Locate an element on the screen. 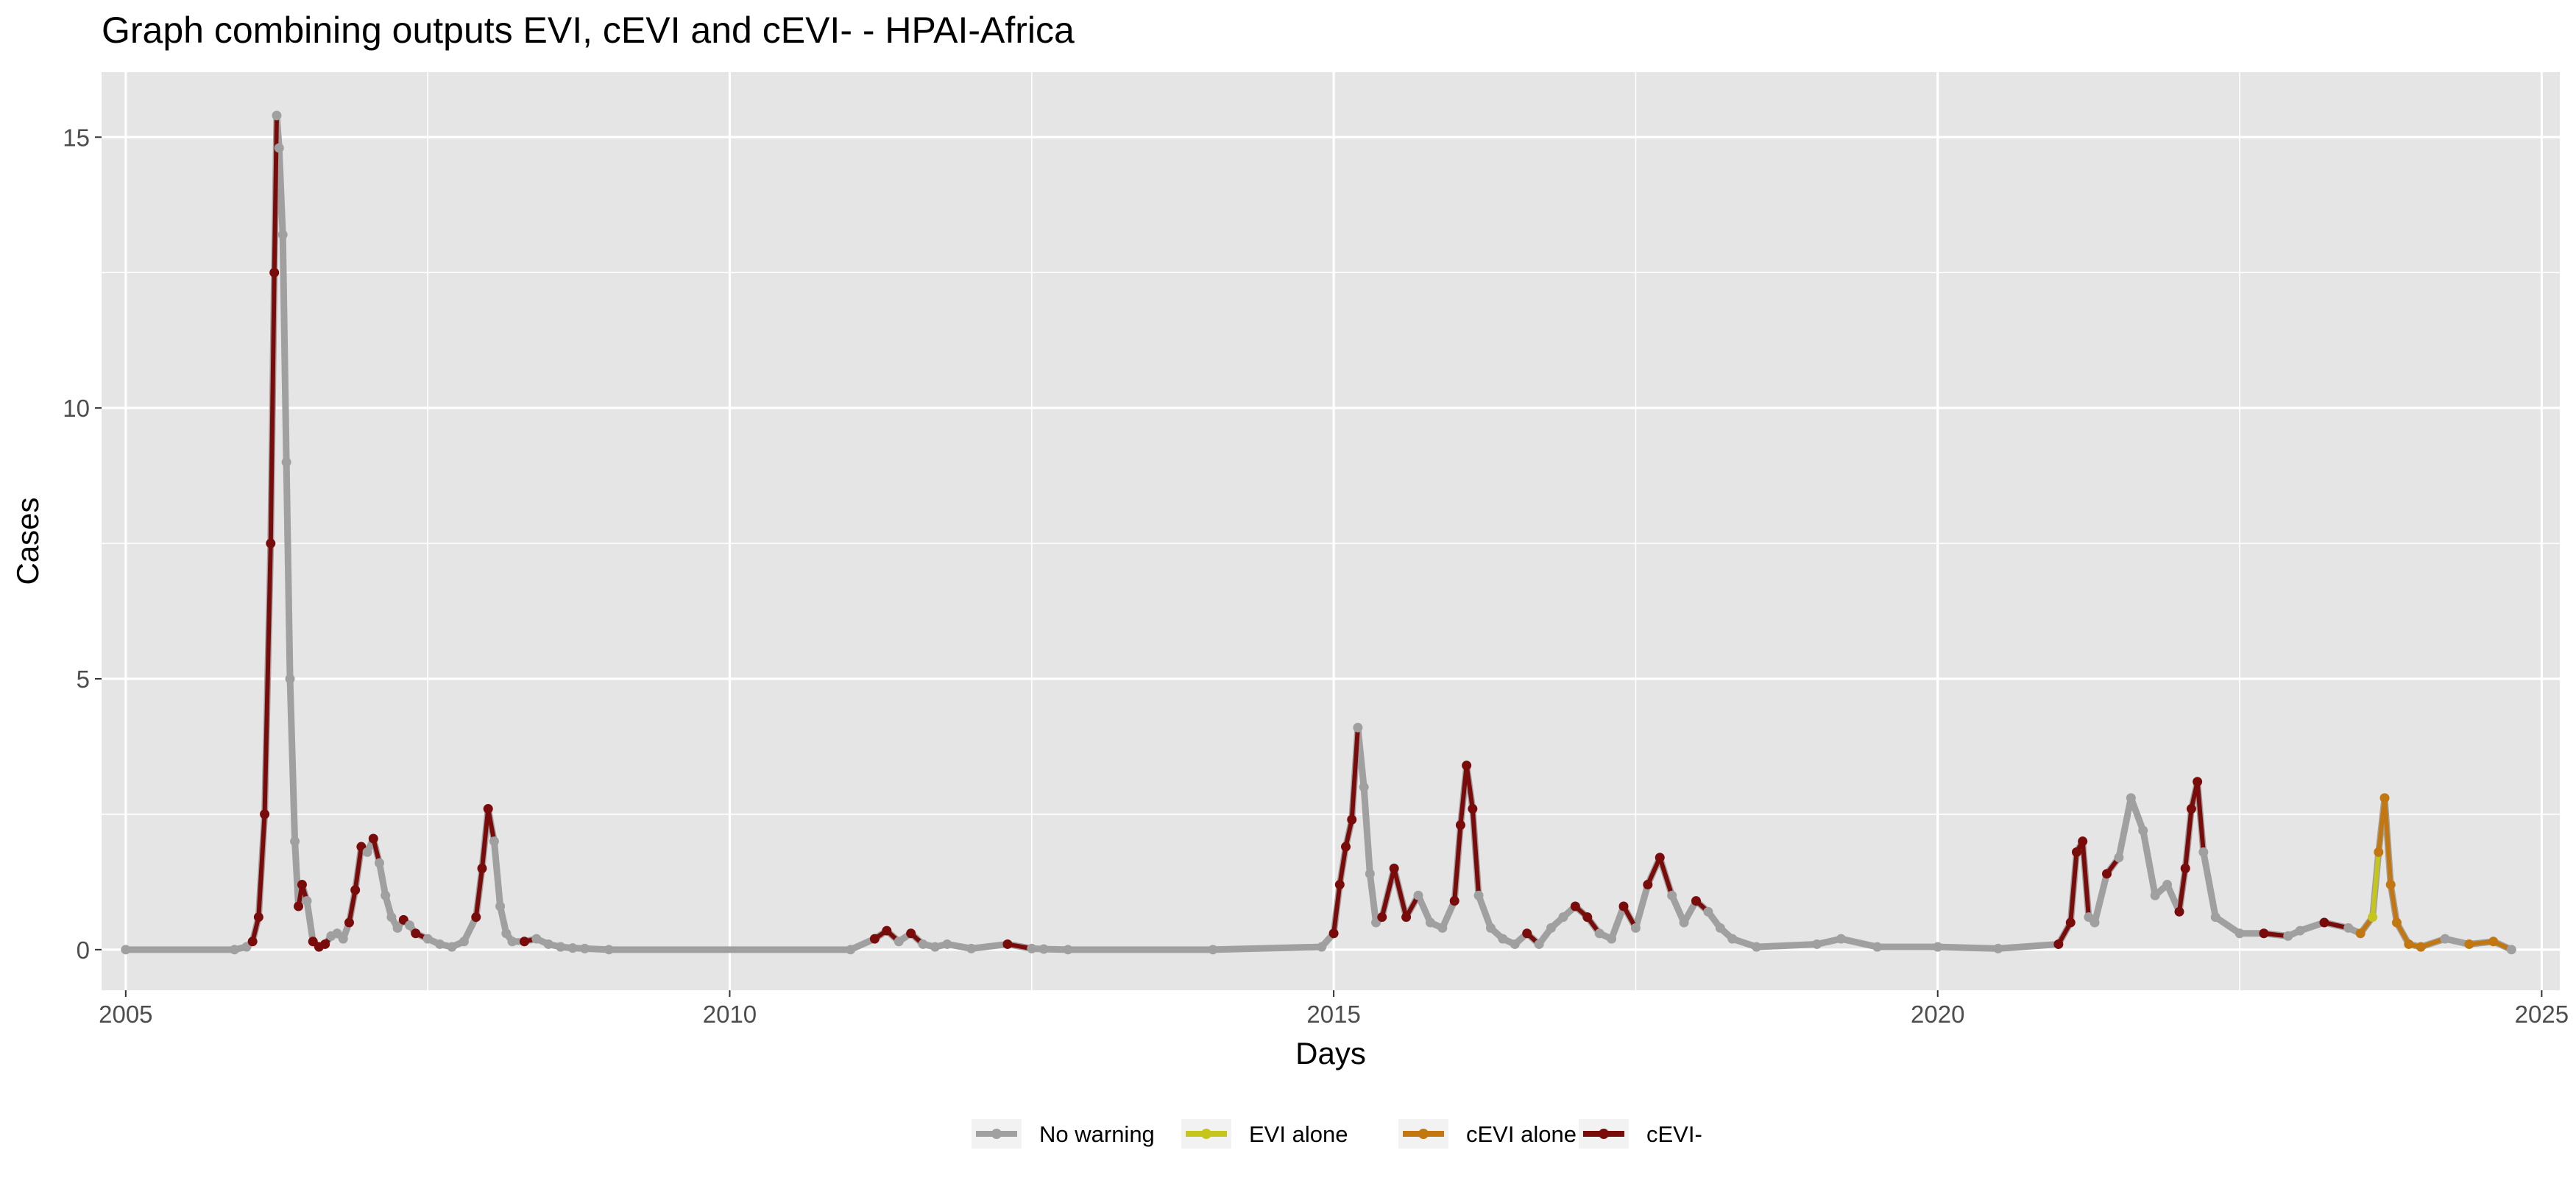 This screenshot has width=2576, height=1178. x-tick-label: 2020 is located at coordinates (1937, 1014).